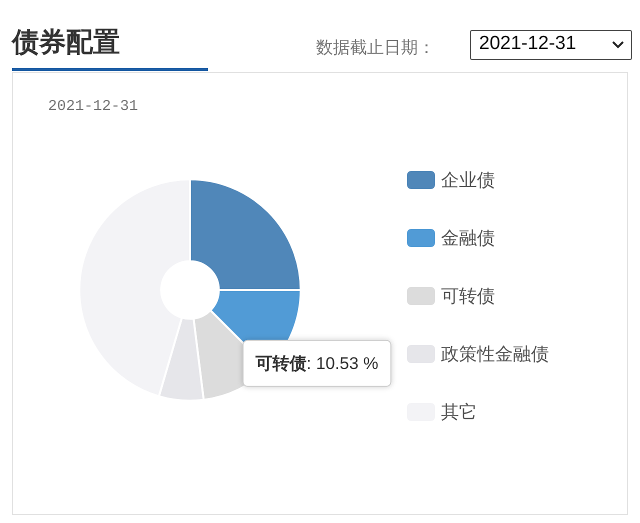 The height and width of the screenshot is (523, 640). Describe the element at coordinates (93, 106) in the screenshot. I see `chart-subtitle: 2021-12-31` at that location.